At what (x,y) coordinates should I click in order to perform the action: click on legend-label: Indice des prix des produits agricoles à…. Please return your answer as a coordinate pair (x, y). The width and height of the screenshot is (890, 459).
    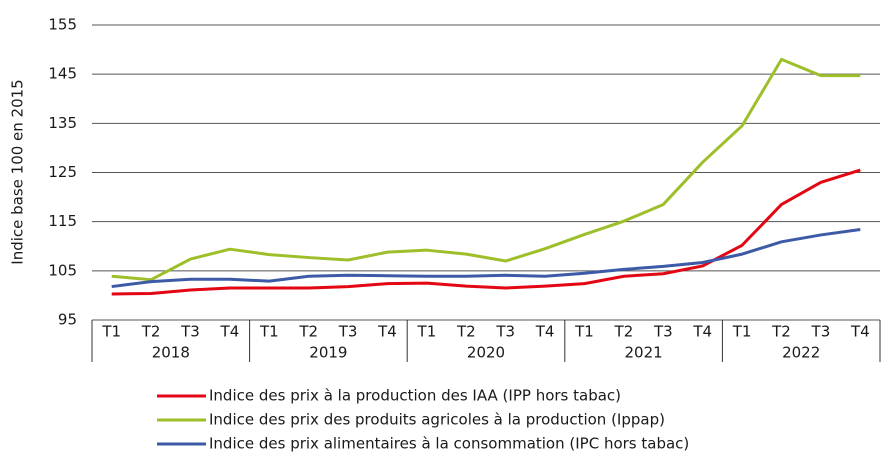
    Looking at the image, I should click on (437, 420).